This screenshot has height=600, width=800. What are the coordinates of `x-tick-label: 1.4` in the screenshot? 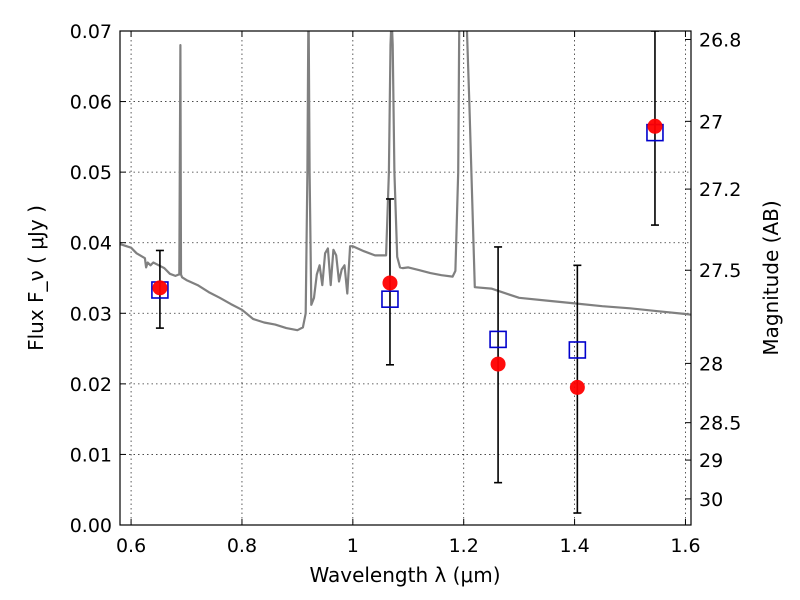 It's located at (574, 546).